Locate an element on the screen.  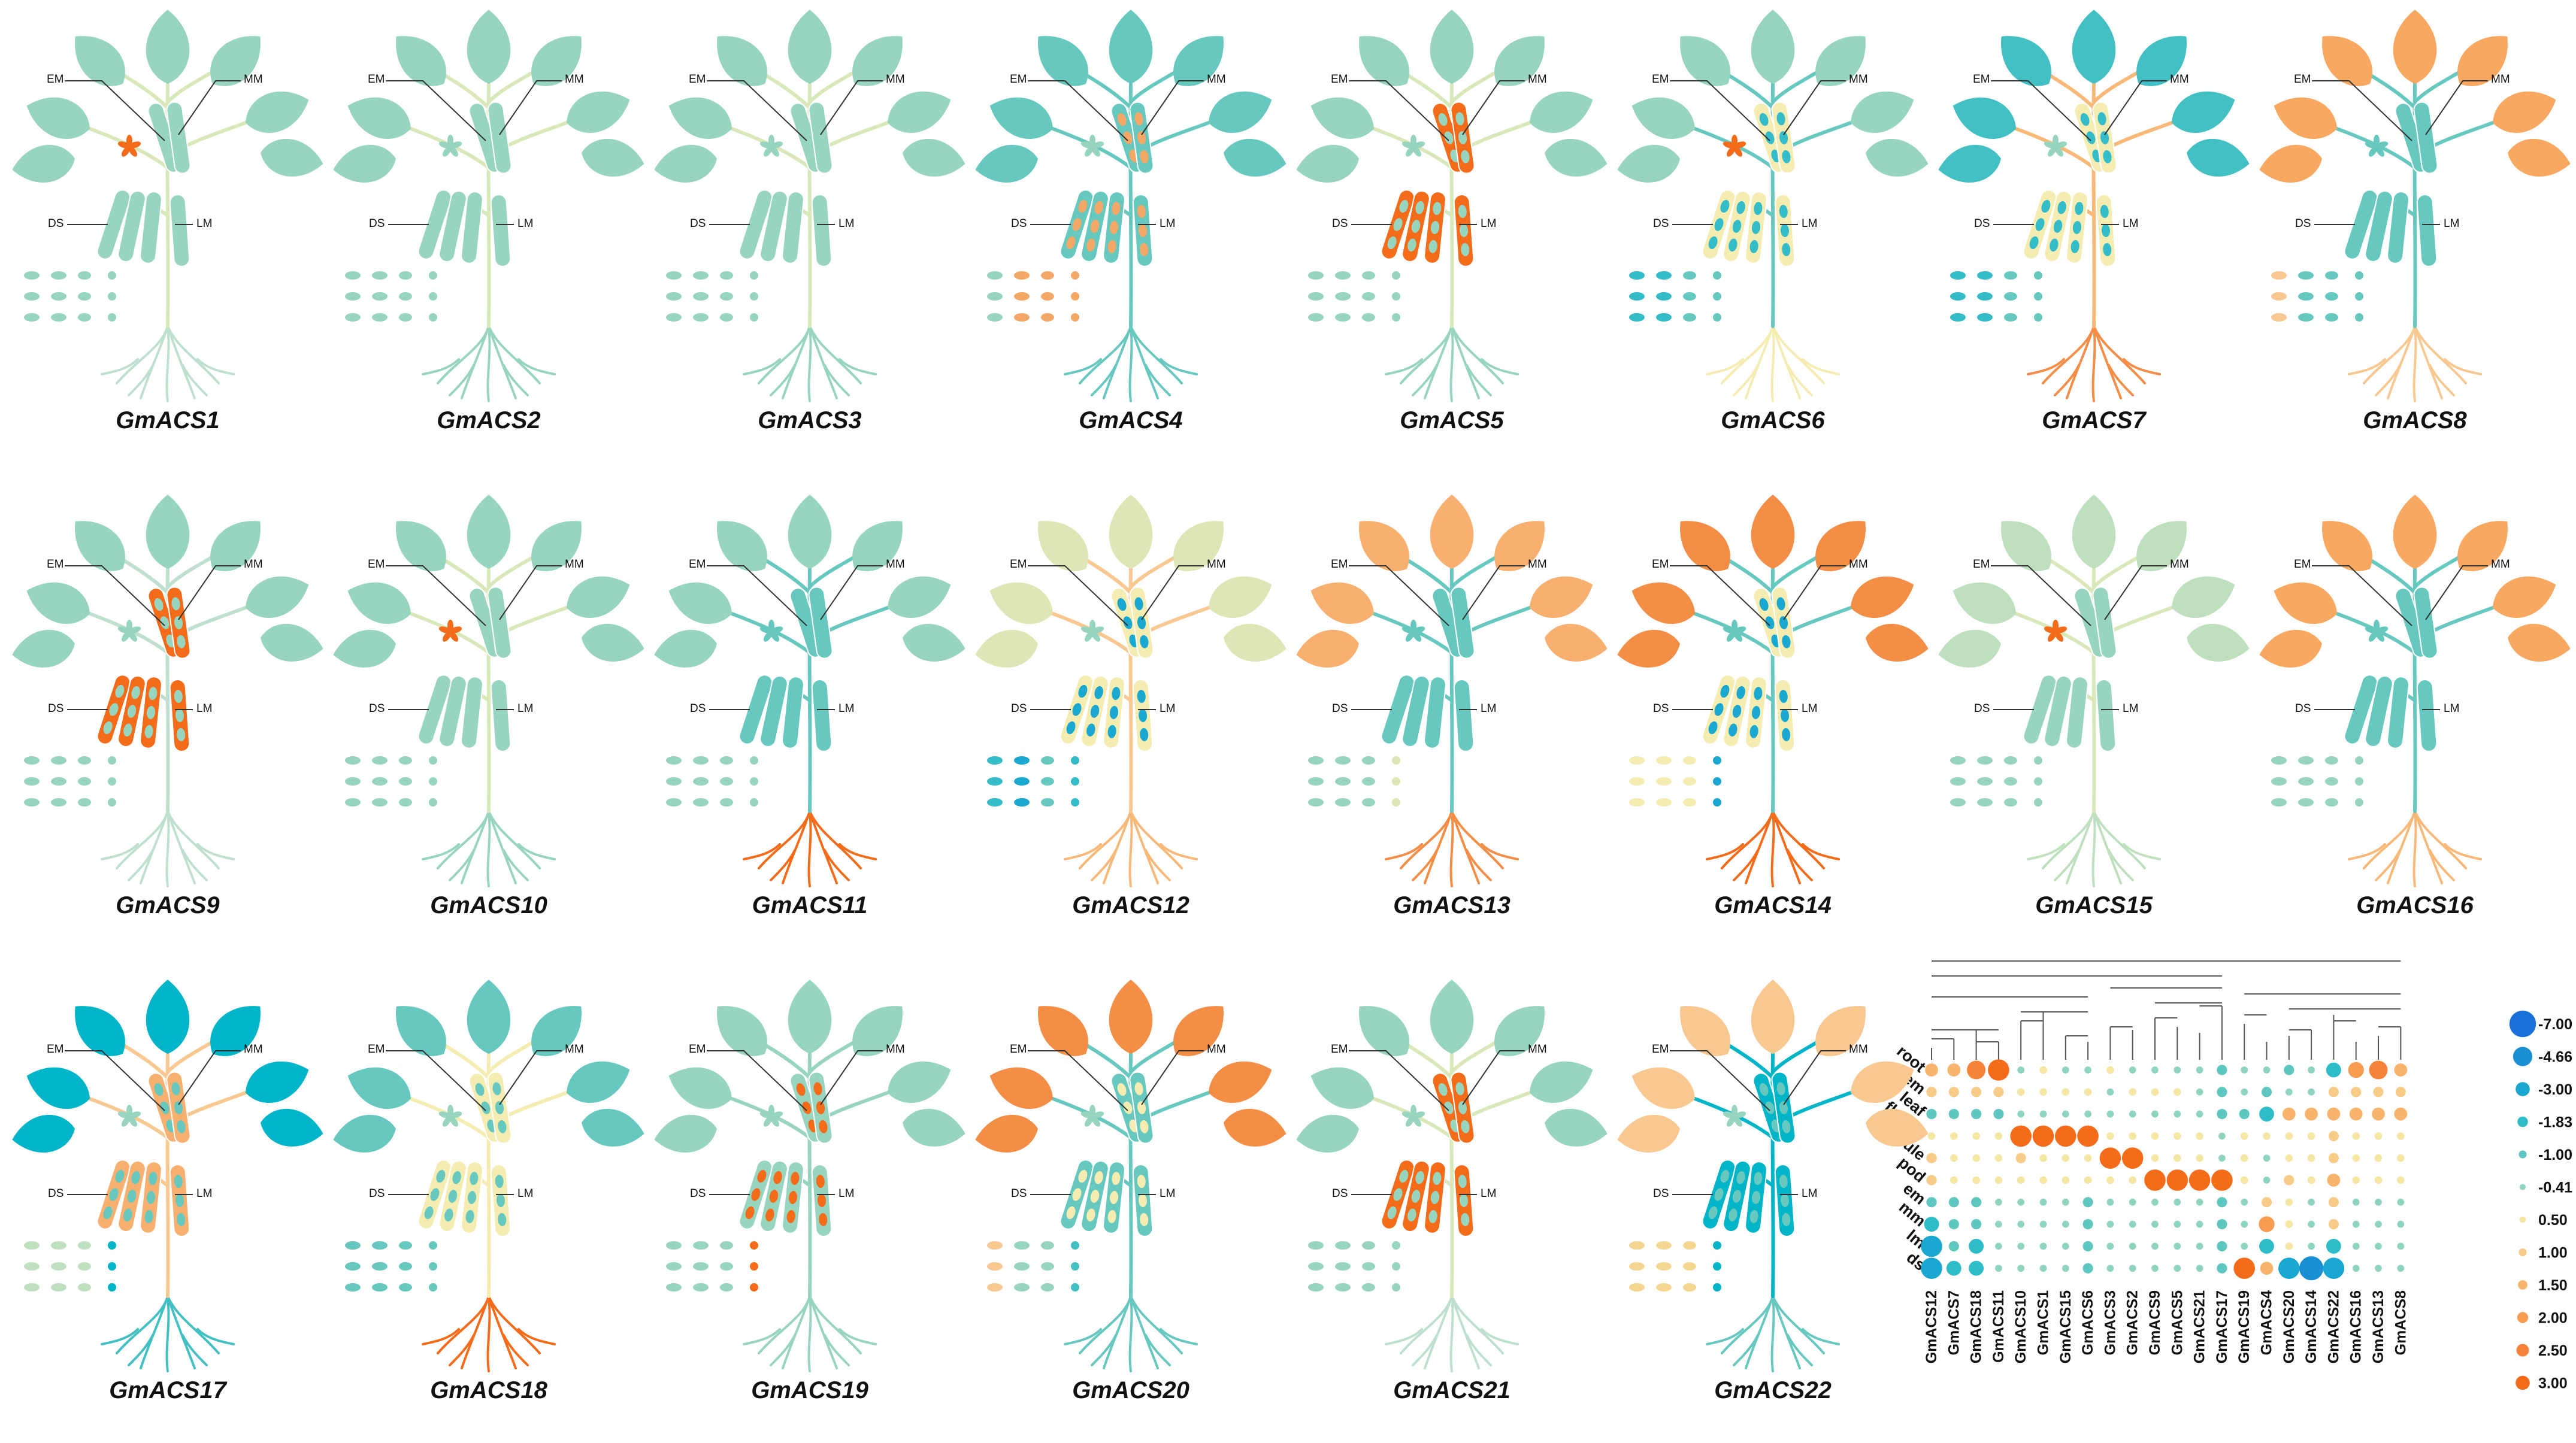
column-label: GmACS9 is located at coordinates (2155, 1322).